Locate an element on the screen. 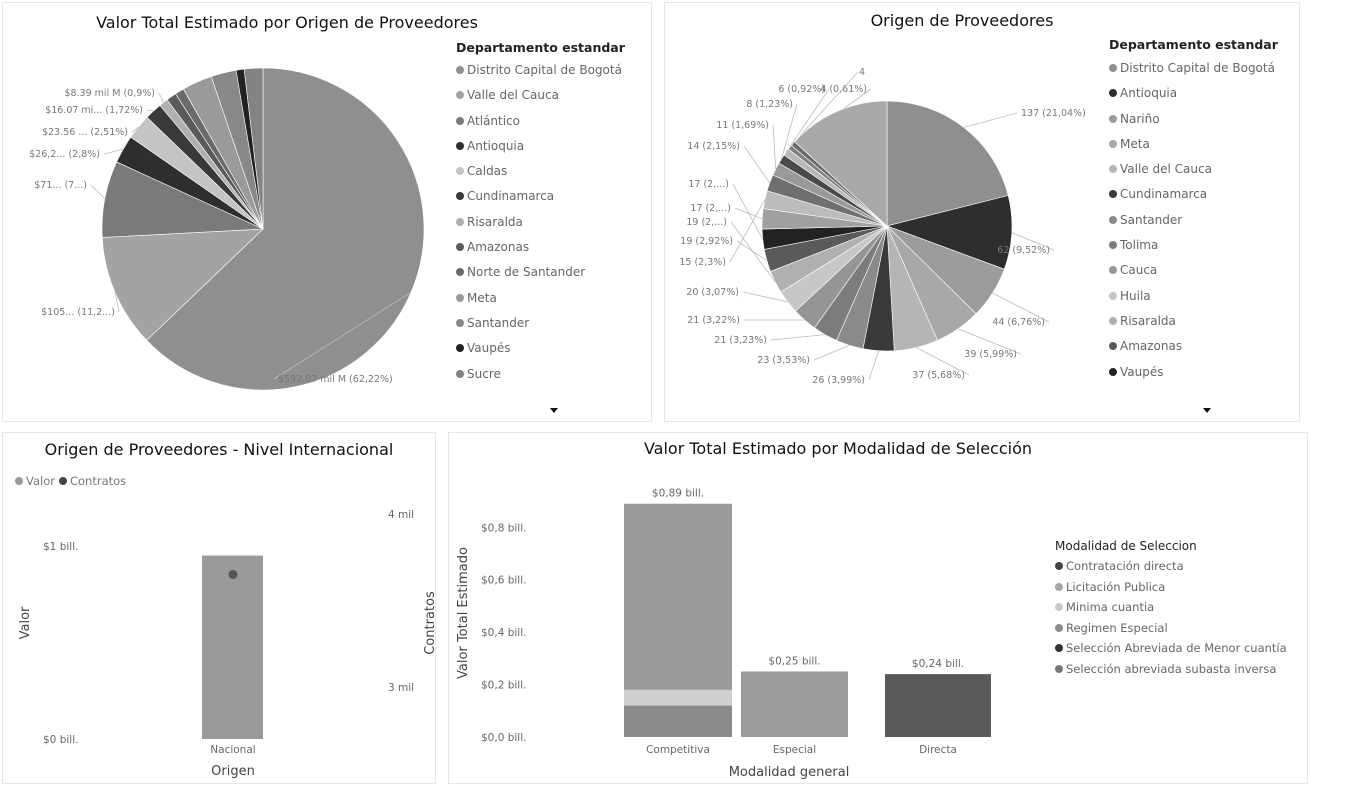 The image size is (1362, 787). stack-legend-item-minima-cuantia: Minima cuantia is located at coordinates (1171, 608).